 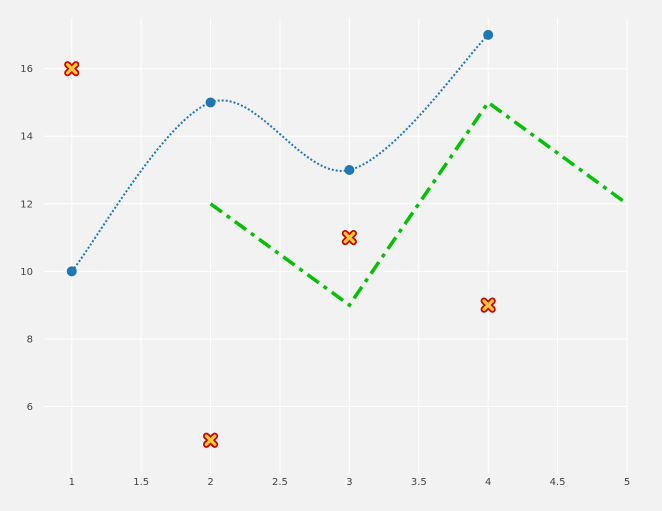 I want to click on x-tick-label: 3, so click(x=349, y=482).